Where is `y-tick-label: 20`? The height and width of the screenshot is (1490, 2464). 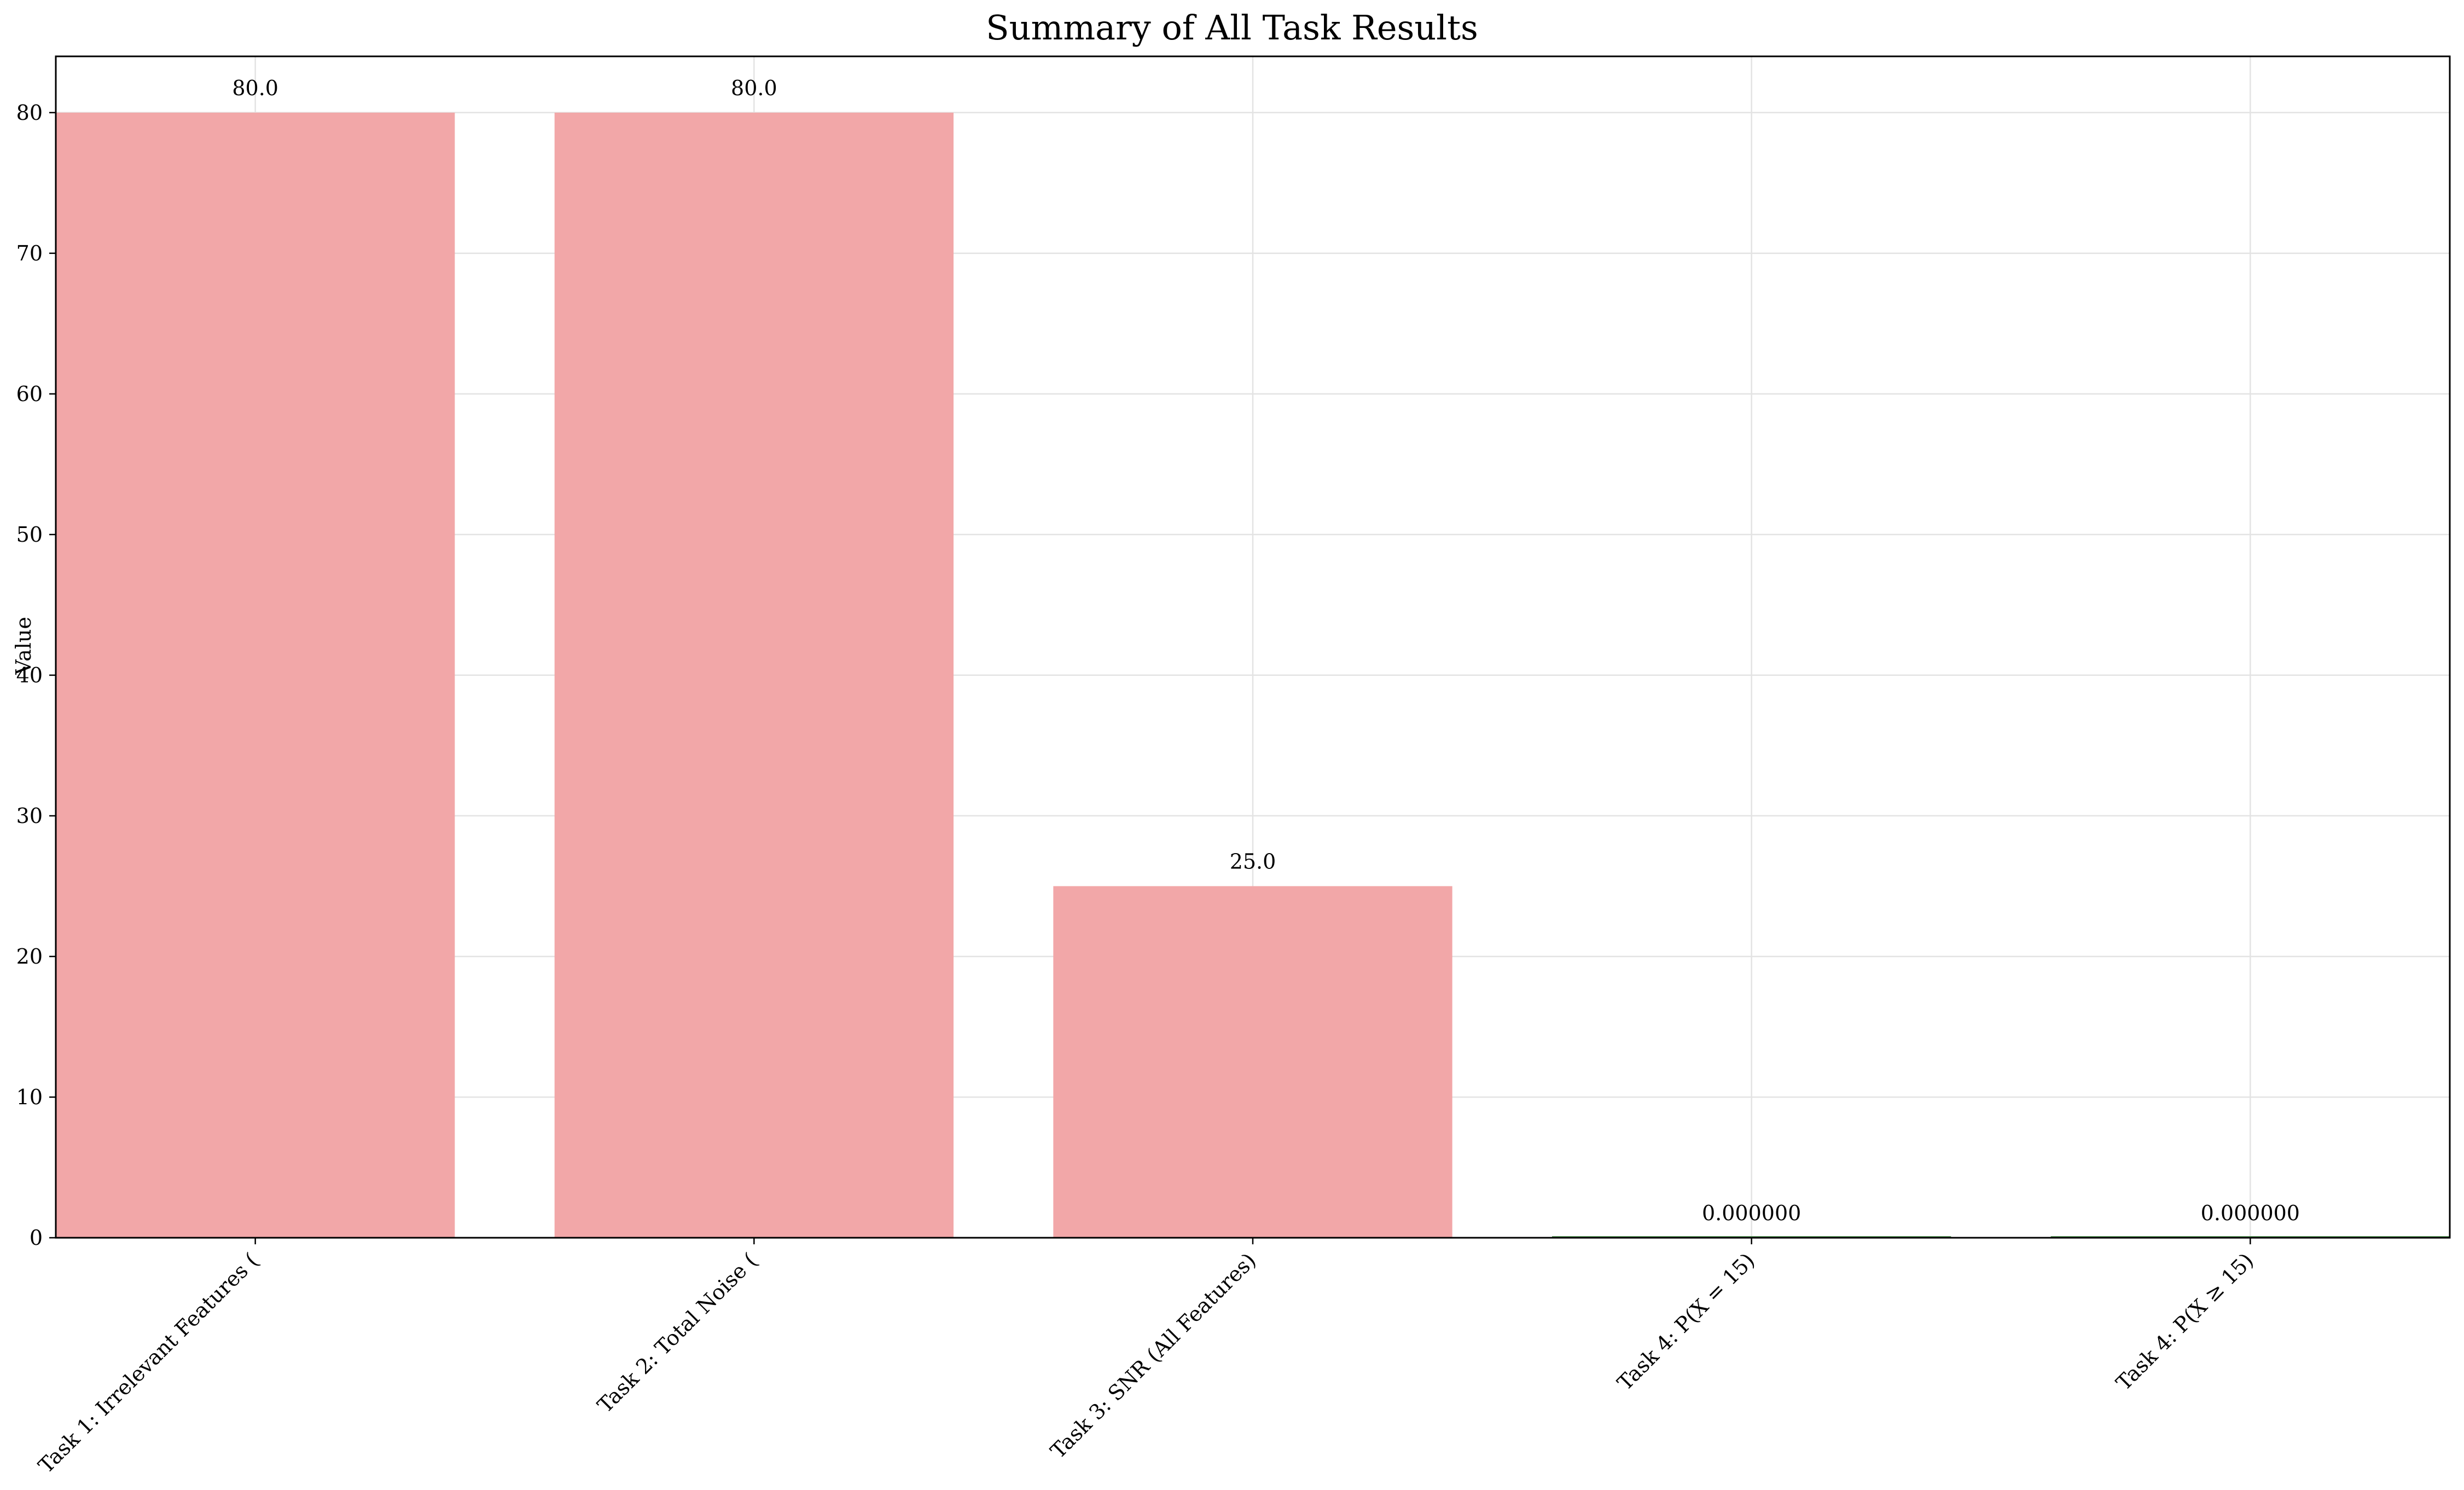
y-tick-label: 20 is located at coordinates (29, 957).